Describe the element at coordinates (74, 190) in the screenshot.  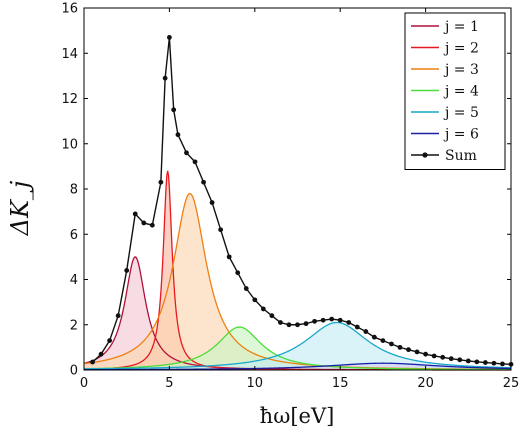
I see `y-tick-label: 8` at that location.